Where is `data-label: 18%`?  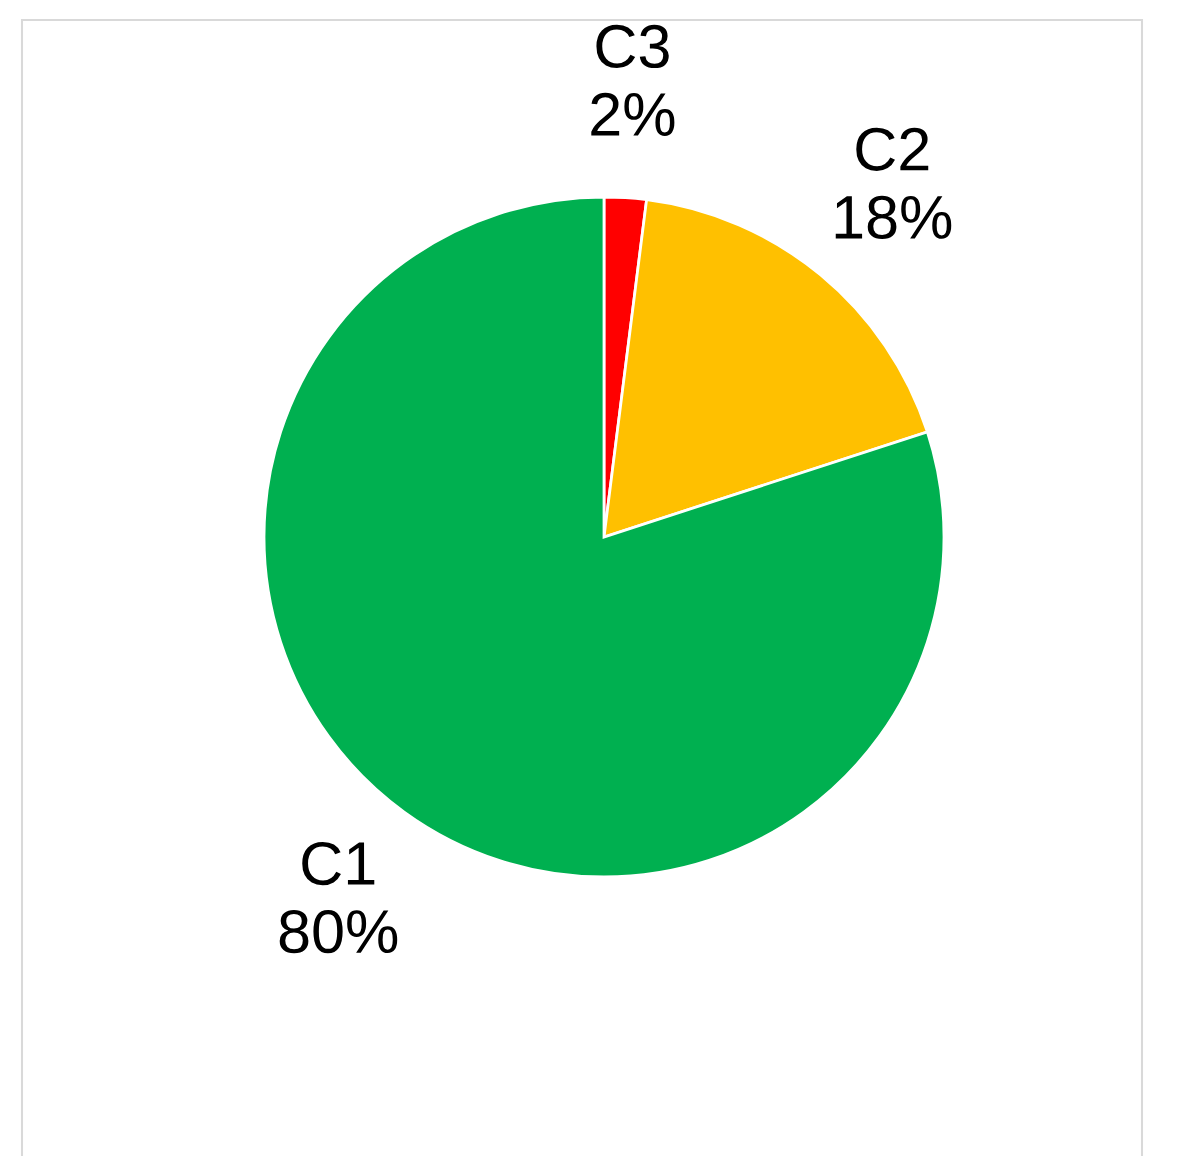
data-label: 18% is located at coordinates (893, 217).